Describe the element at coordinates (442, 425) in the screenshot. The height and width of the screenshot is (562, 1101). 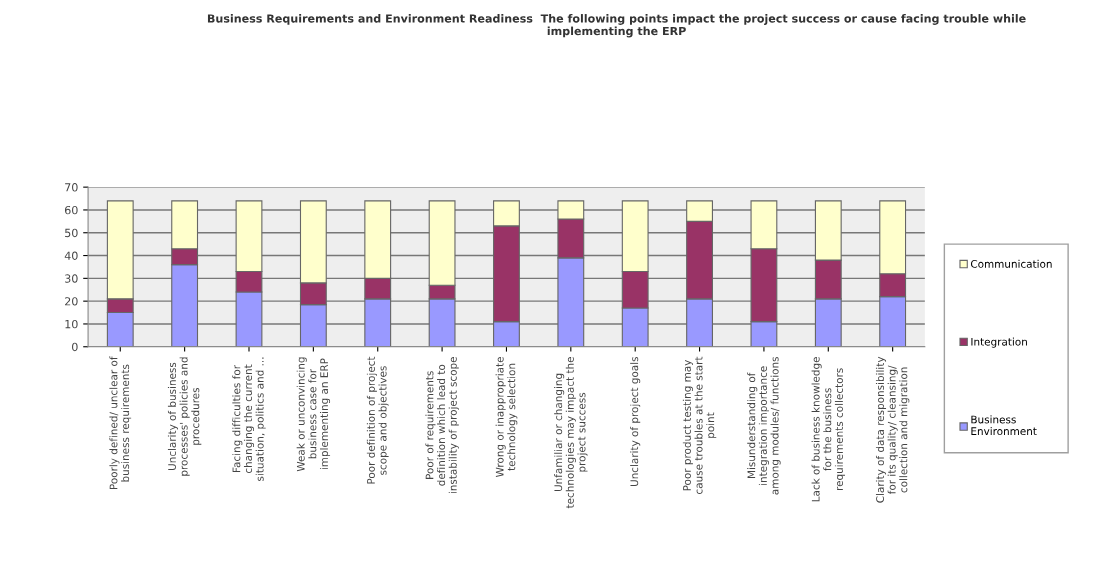
I see `x-tick-label: Poor of requirements definition which lead to instability of project scope` at that location.